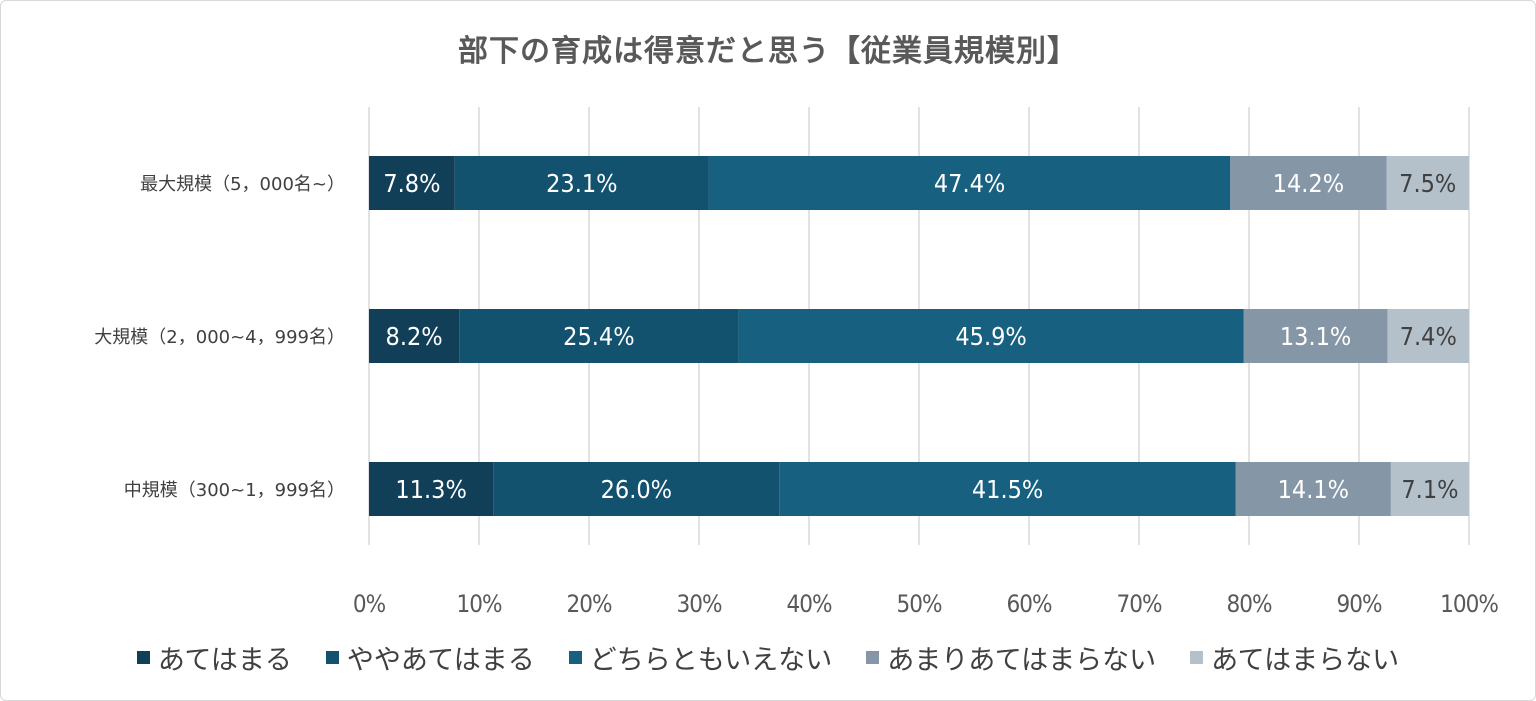 Image resolution: width=1536 pixels, height=701 pixels. I want to click on data-label: 8.2%, so click(414, 336).